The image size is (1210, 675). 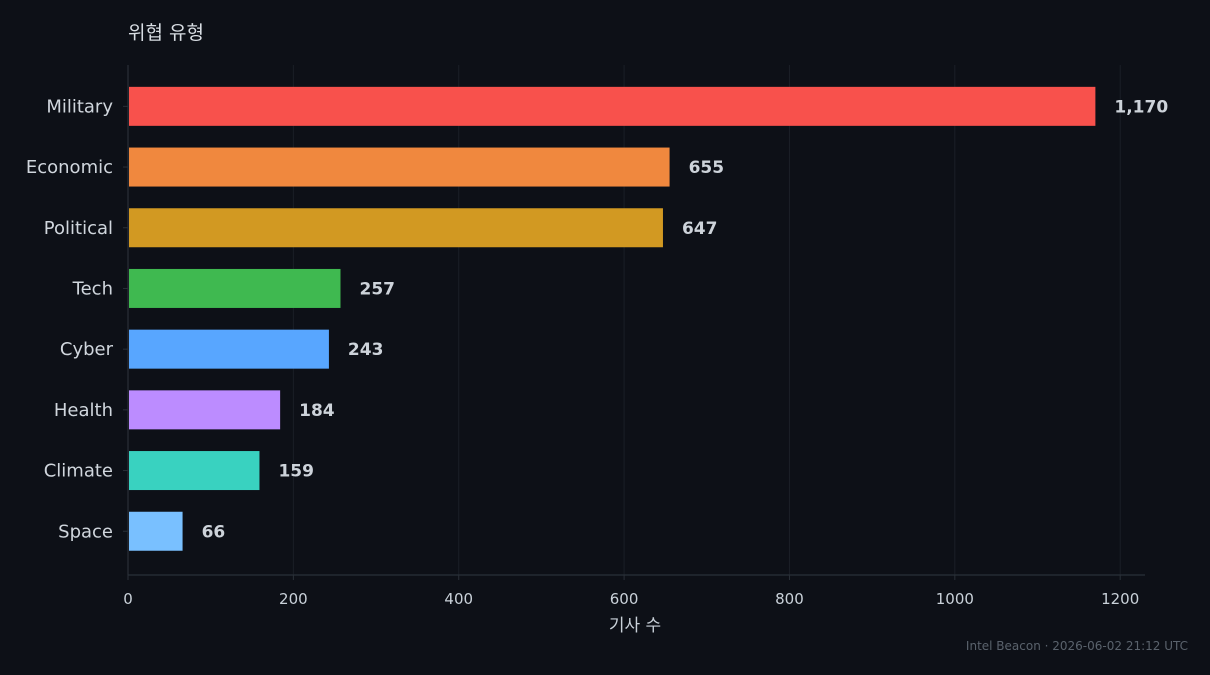 What do you see at coordinates (85, 531) in the screenshot?
I see `y-tick-label-space: Space` at bounding box center [85, 531].